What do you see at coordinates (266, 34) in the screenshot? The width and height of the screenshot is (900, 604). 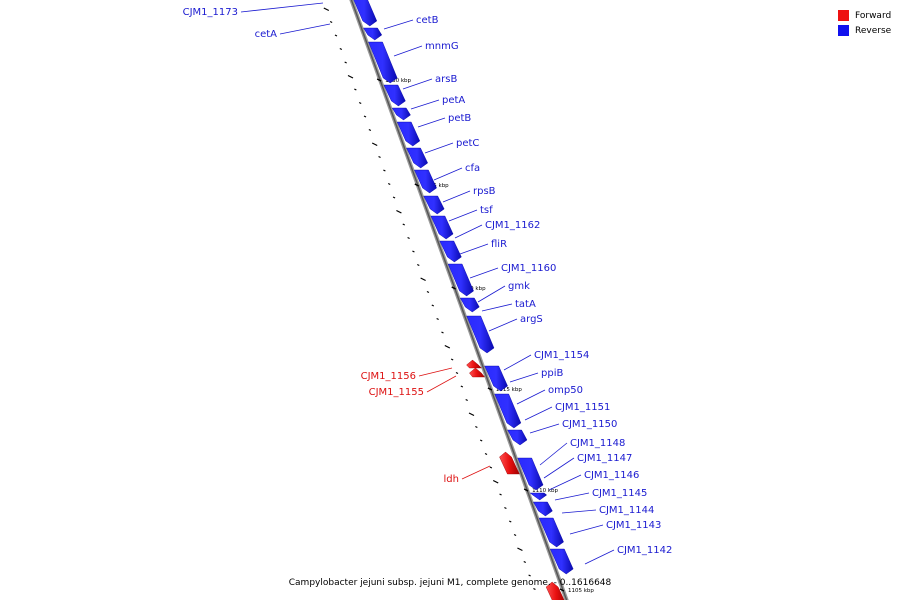 I see `gene-label: cetA` at bounding box center [266, 34].